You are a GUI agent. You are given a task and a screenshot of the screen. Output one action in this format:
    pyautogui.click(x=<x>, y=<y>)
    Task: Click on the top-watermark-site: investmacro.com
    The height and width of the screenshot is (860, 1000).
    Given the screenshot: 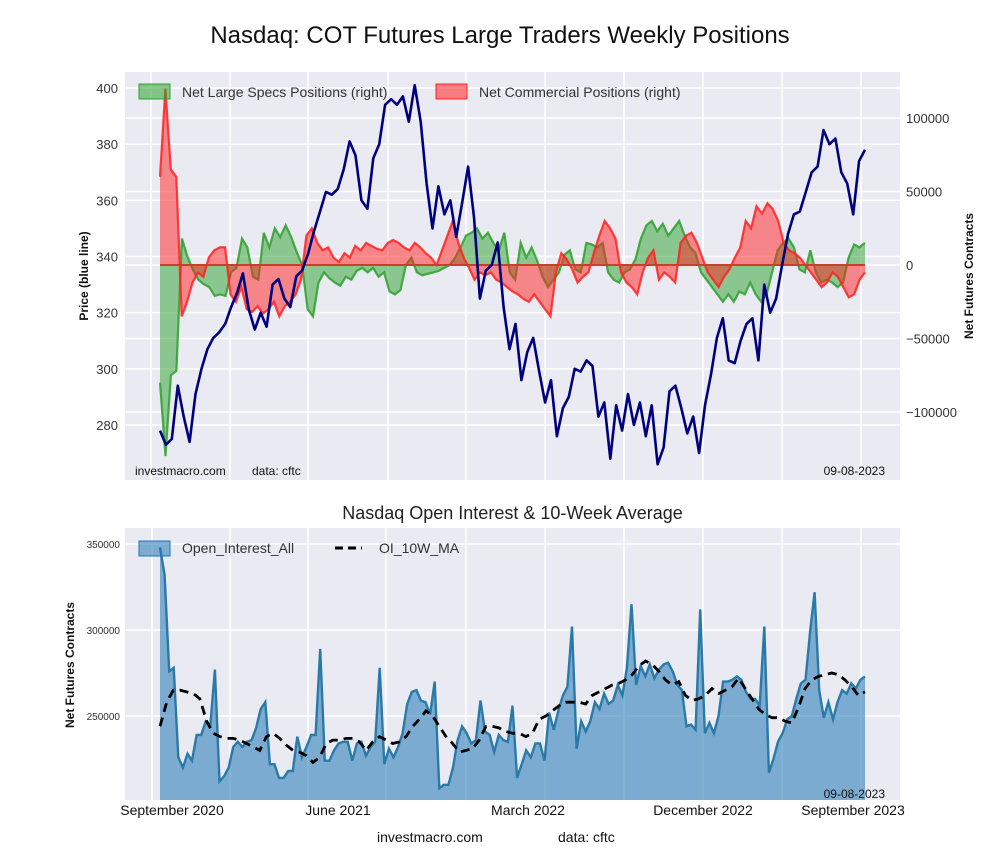 What is the action you would take?
    pyautogui.click(x=180, y=471)
    